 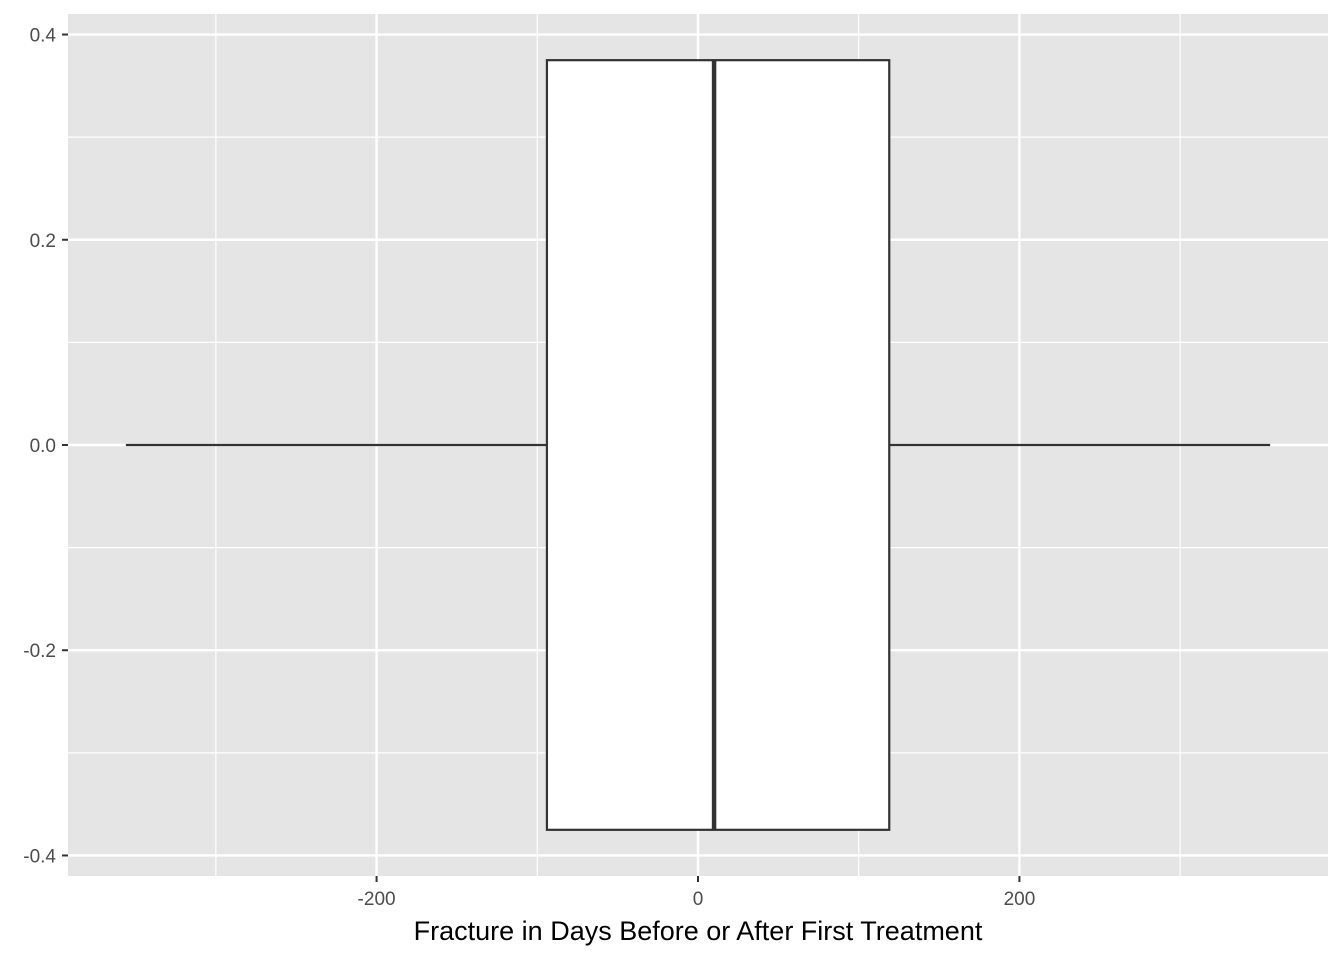 What do you see at coordinates (39, 651) in the screenshot?
I see `y-tick-label: -0.2` at bounding box center [39, 651].